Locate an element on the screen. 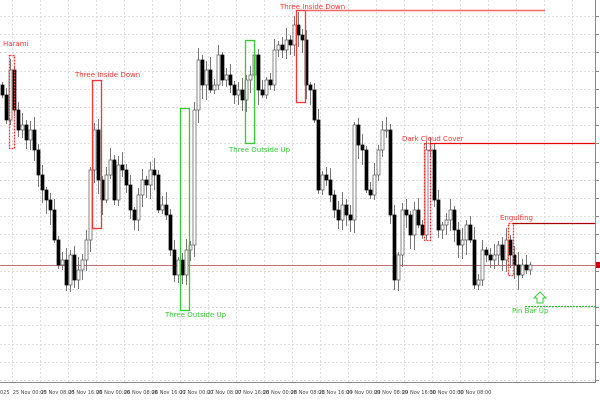 Image resolution: width=600 pixels, height=400 pixels. pattern-label-three-inside-down: Three Inside Down is located at coordinates (313, 7).